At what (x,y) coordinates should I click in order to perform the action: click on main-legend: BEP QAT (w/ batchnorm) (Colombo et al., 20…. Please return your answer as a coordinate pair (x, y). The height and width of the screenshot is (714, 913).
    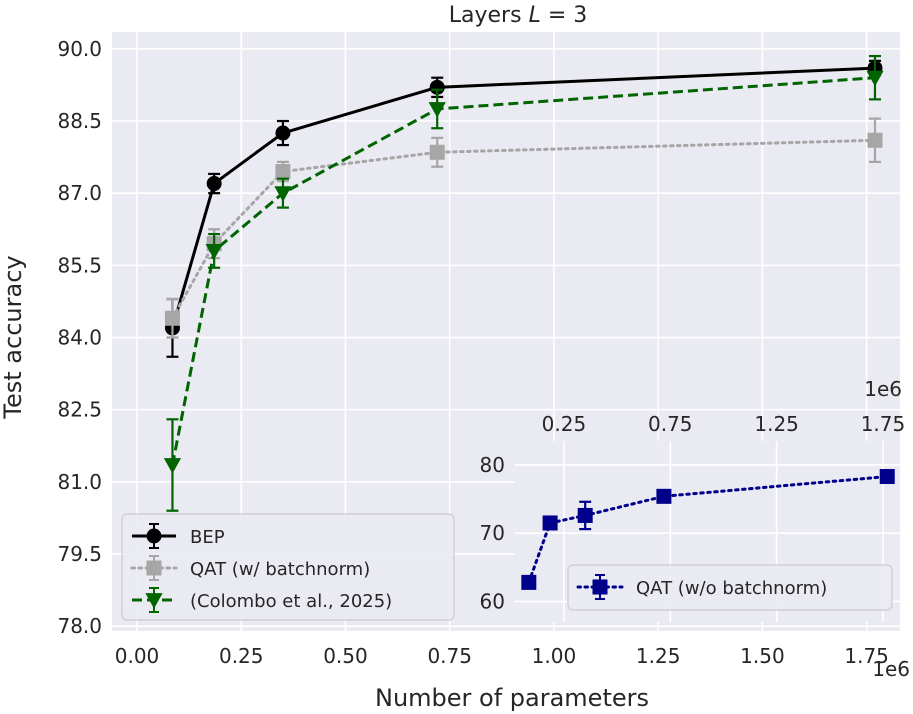
    Looking at the image, I should click on (288, 567).